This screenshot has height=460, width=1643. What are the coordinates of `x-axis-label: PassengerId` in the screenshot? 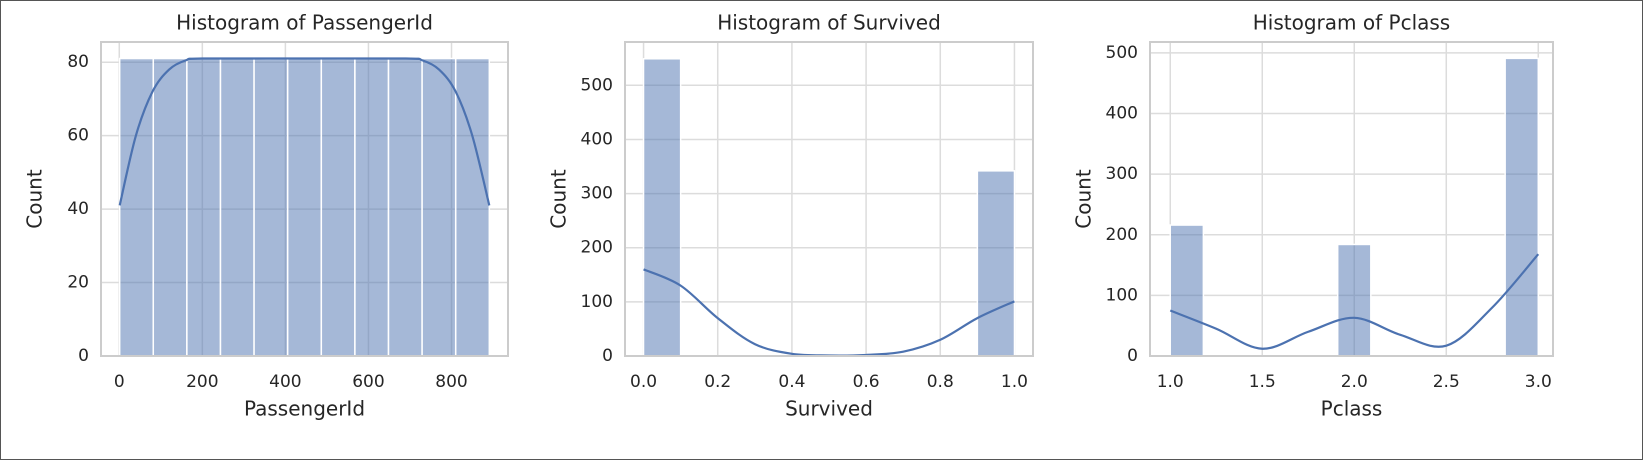 It's located at (304, 409).